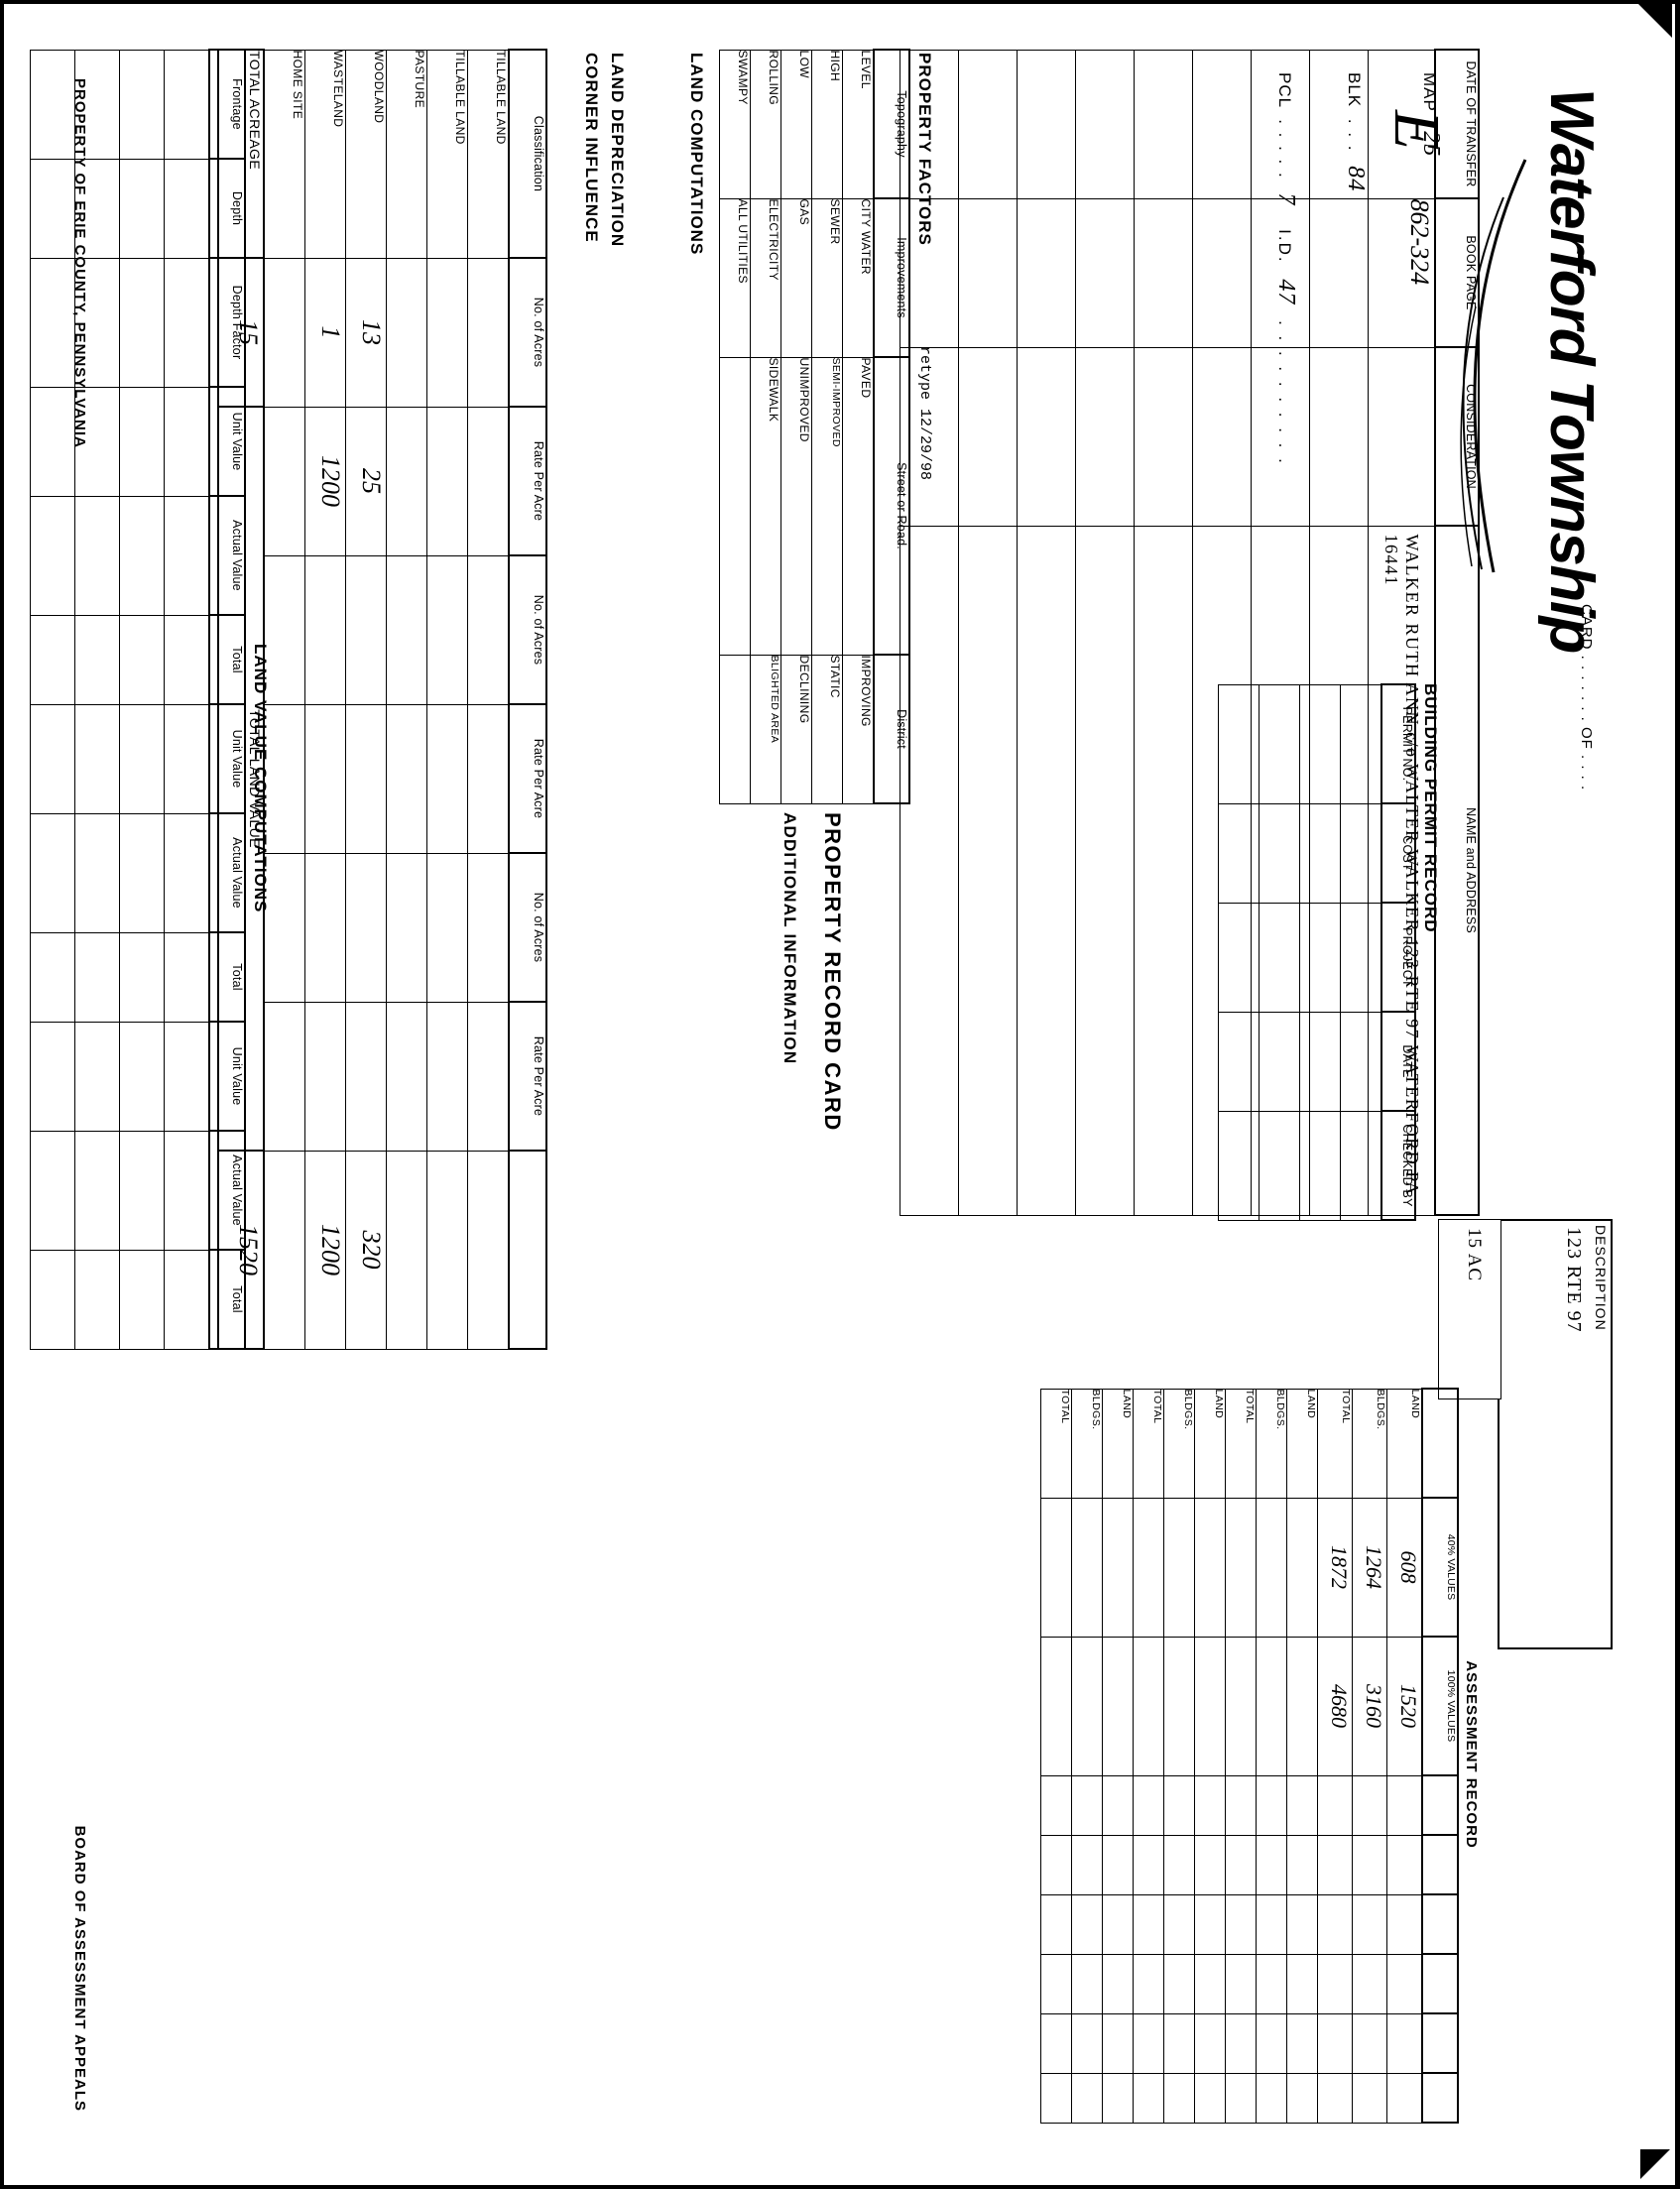  Describe the element at coordinates (284, 699) in the screenshot. I see `lc-row: HOME SITE` at that location.